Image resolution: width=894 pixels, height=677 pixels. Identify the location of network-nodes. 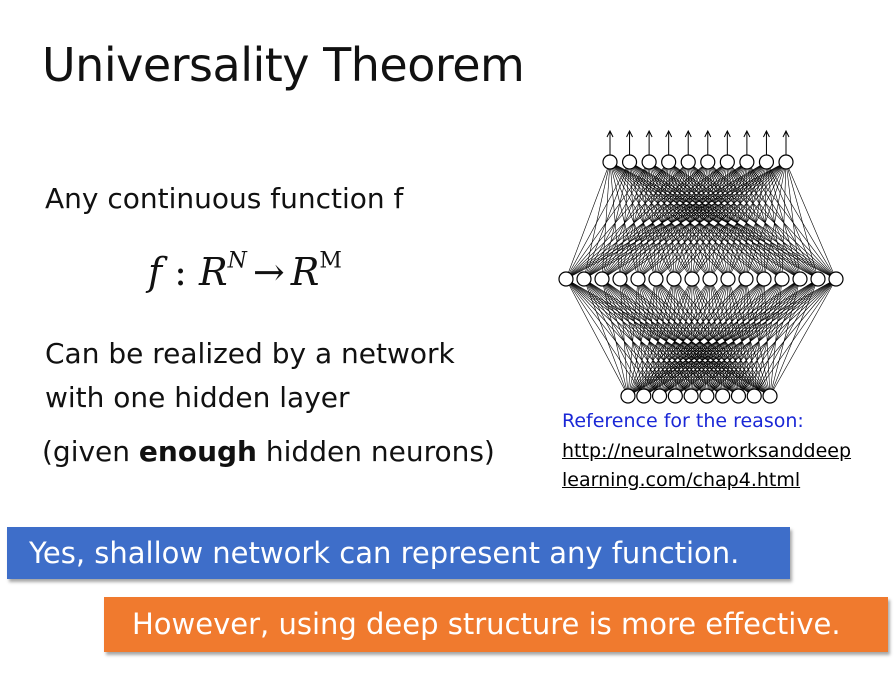
(701, 279).